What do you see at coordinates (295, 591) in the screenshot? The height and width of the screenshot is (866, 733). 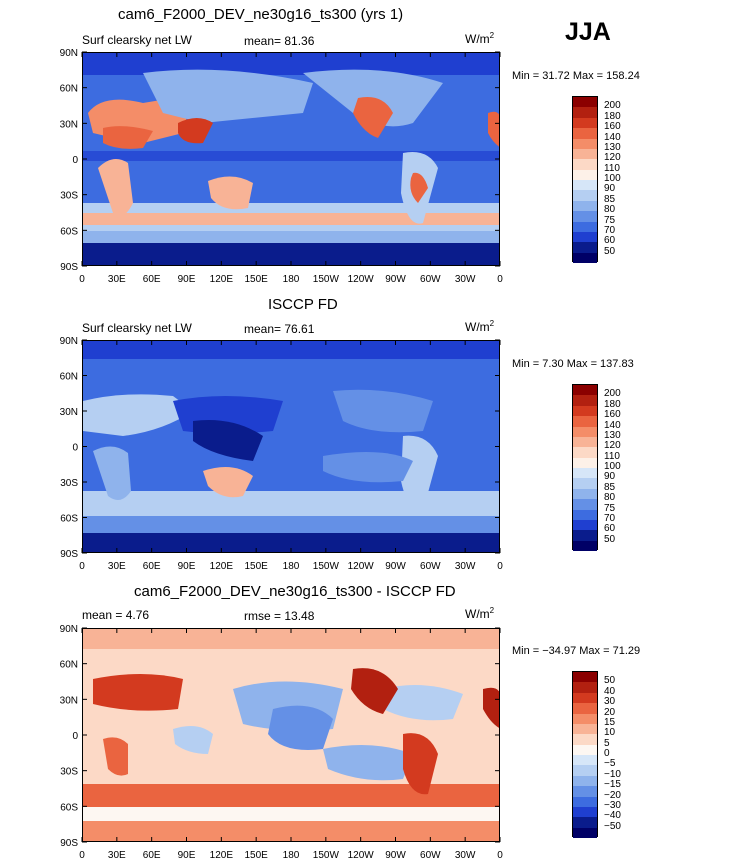 I see `panel3-title: cam6_F2000_DEV_ne30g16_ts300 - ISCCP FD` at bounding box center [295, 591].